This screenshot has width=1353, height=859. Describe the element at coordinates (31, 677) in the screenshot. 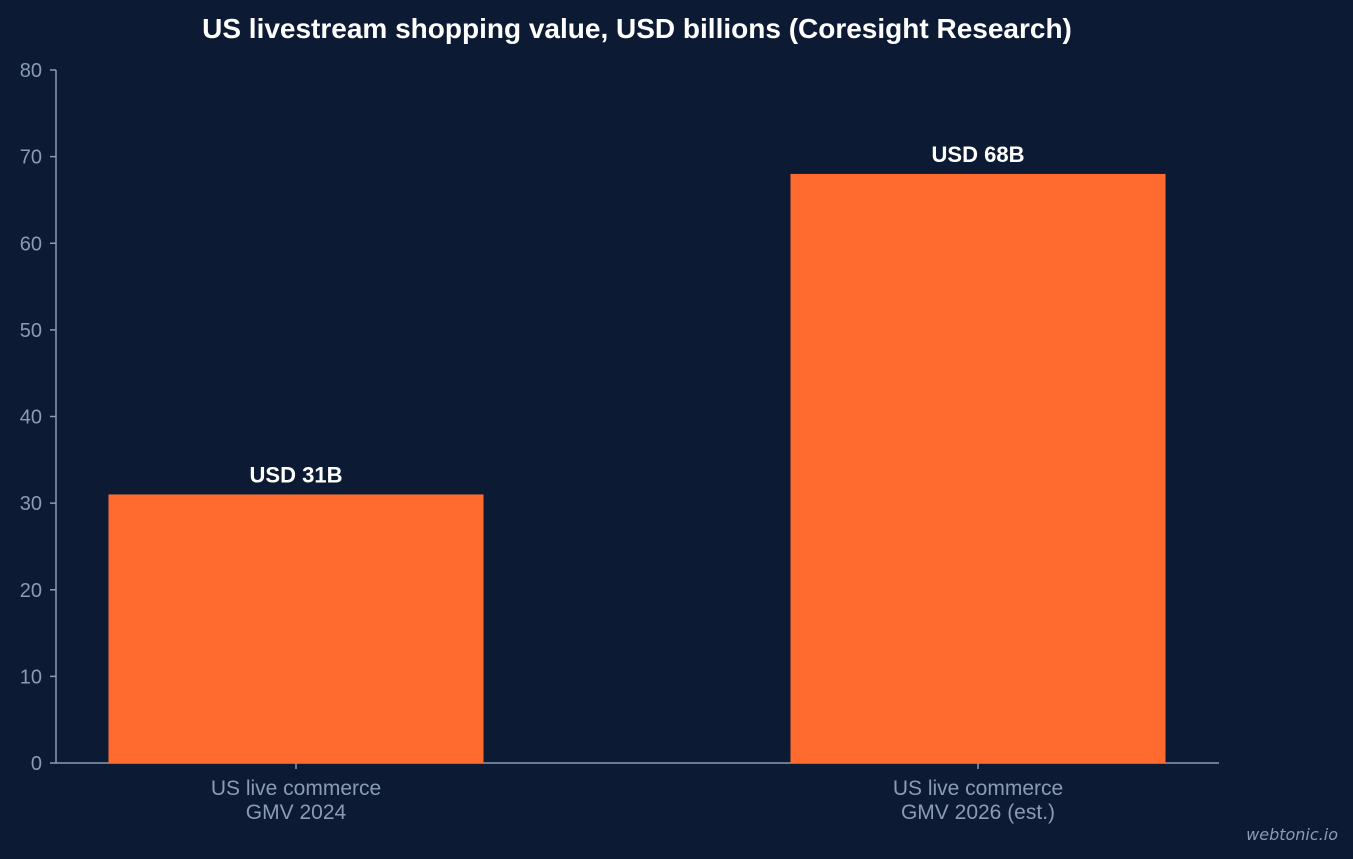

I see `y-tick-label: 10` at that location.